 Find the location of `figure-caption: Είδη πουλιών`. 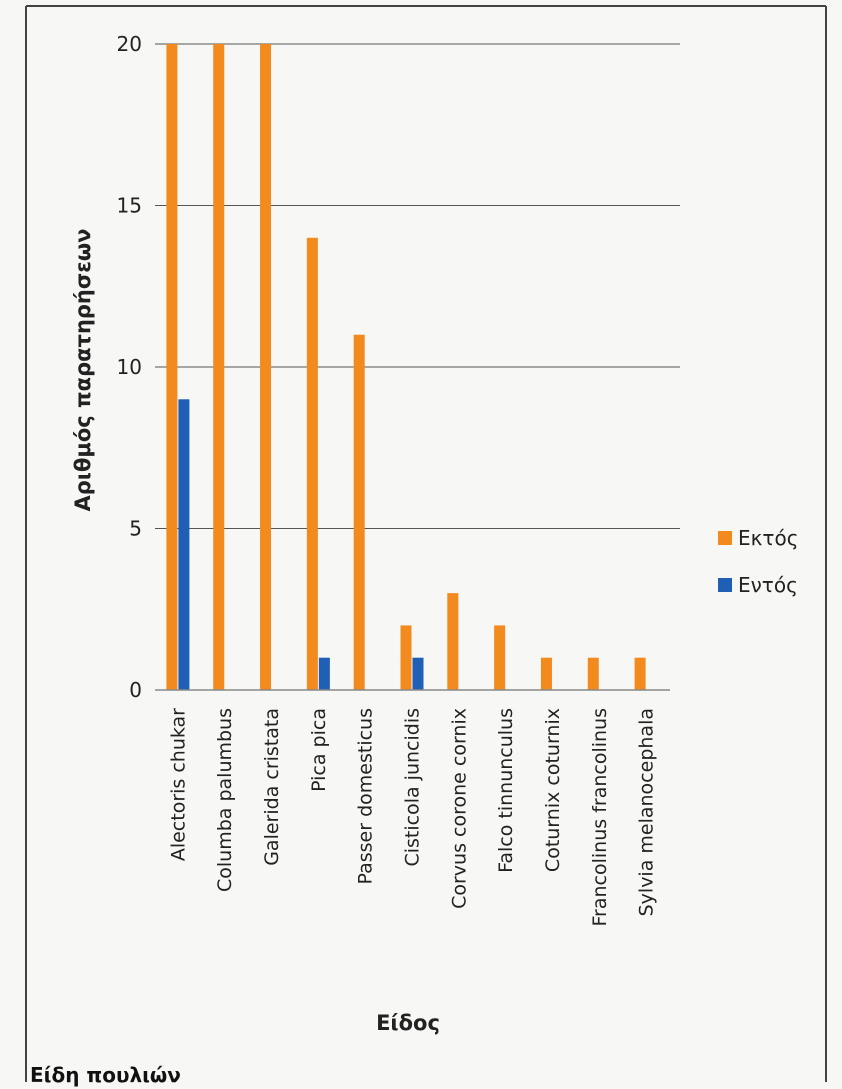

figure-caption: Είδη πουλιών is located at coordinates (105, 1075).